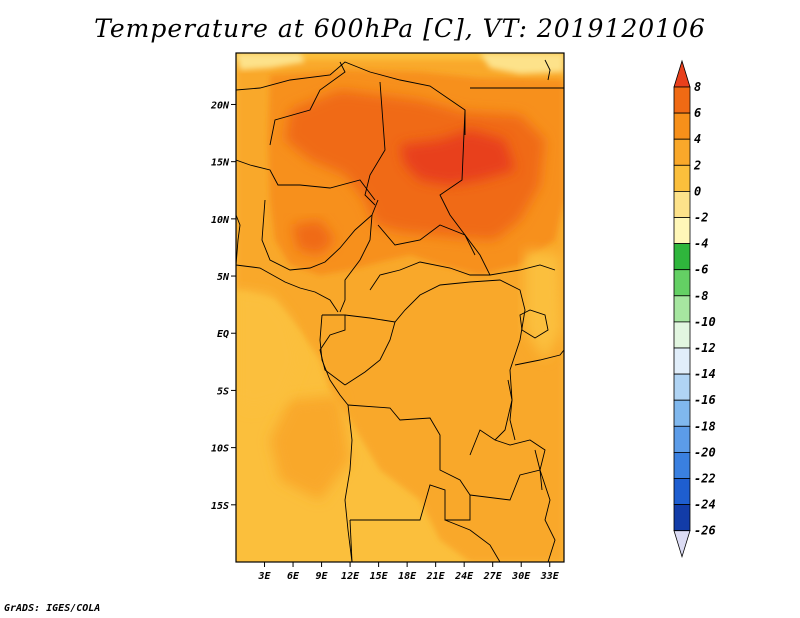 This screenshot has width=800, height=618. What do you see at coordinates (270, 61) in the screenshot?
I see `field-band-cool-north` at bounding box center [270, 61].